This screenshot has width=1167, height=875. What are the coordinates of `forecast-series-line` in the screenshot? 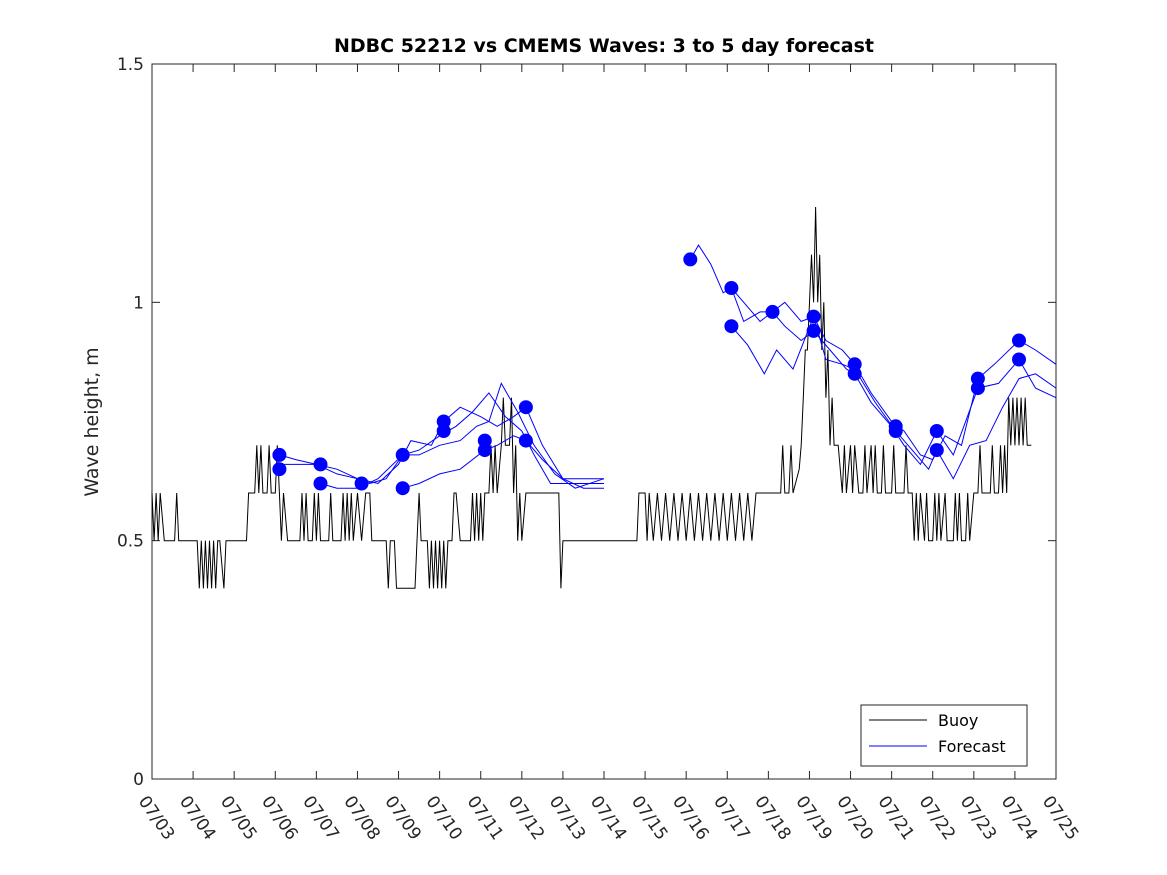 It's located at (503, 462).